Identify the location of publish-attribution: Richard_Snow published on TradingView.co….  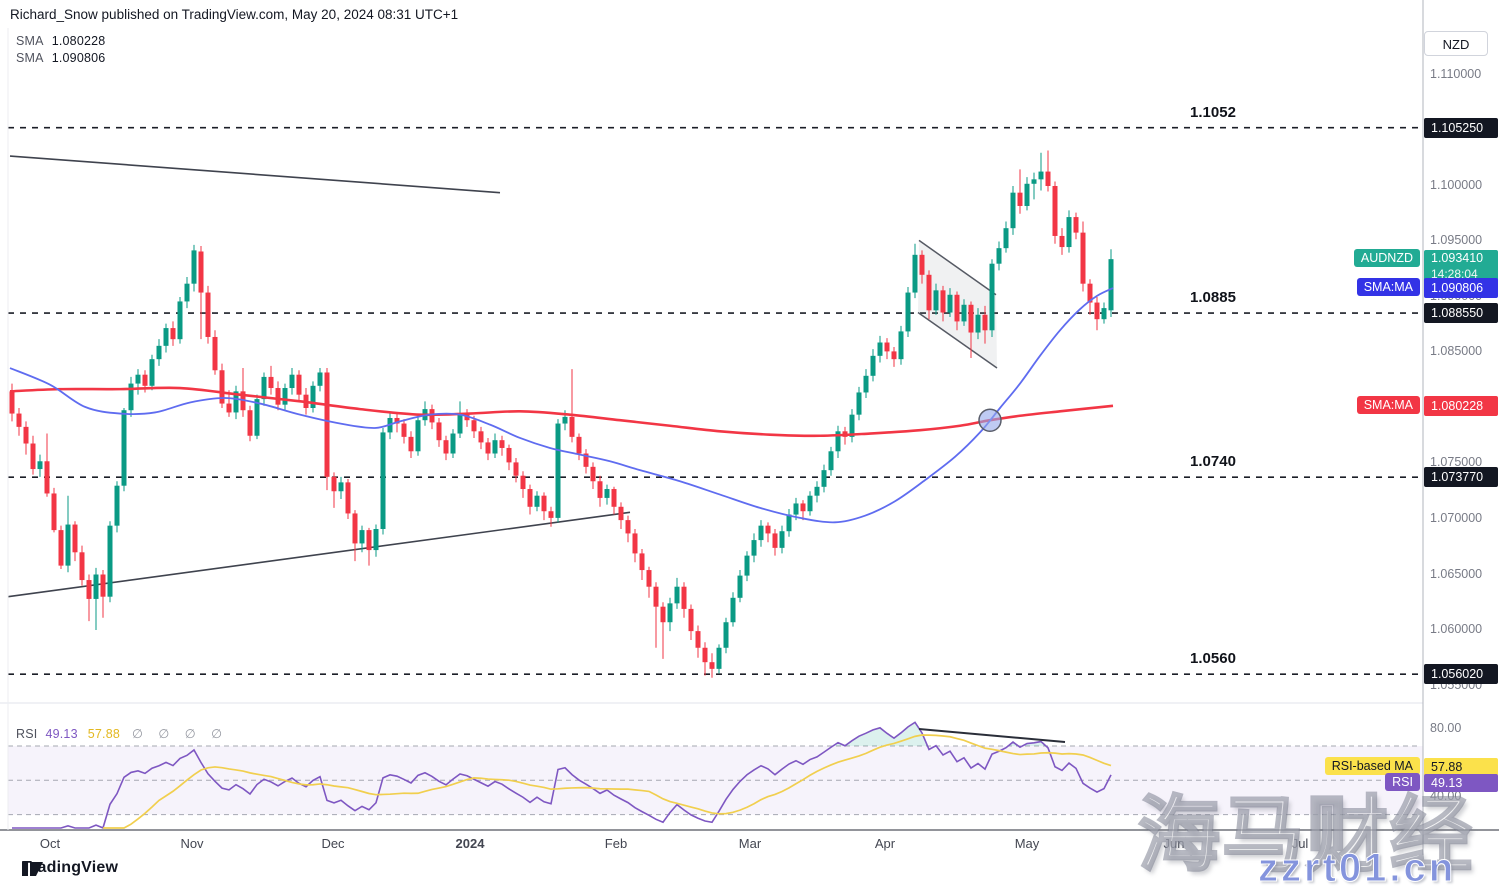
(234, 14).